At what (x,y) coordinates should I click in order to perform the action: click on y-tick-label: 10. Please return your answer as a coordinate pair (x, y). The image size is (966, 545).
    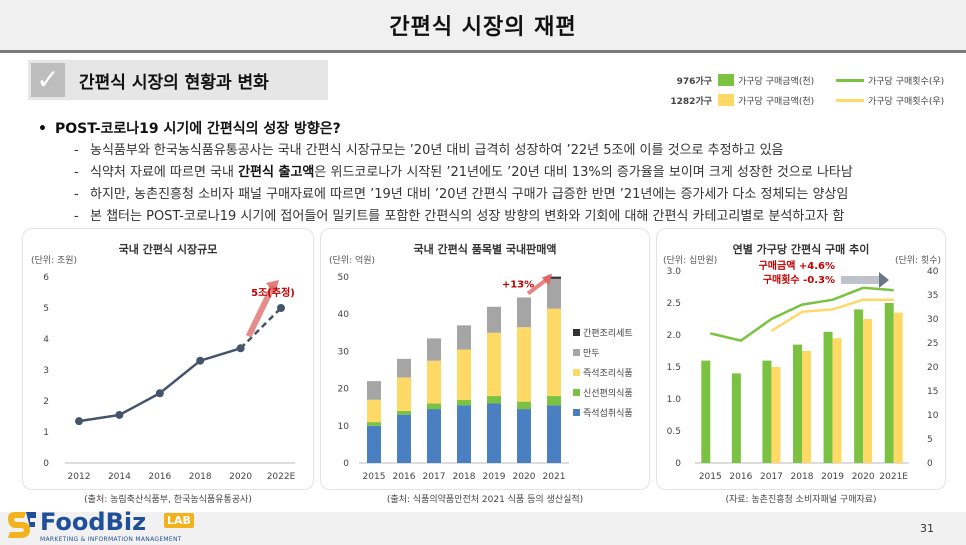
    Looking at the image, I should click on (344, 427).